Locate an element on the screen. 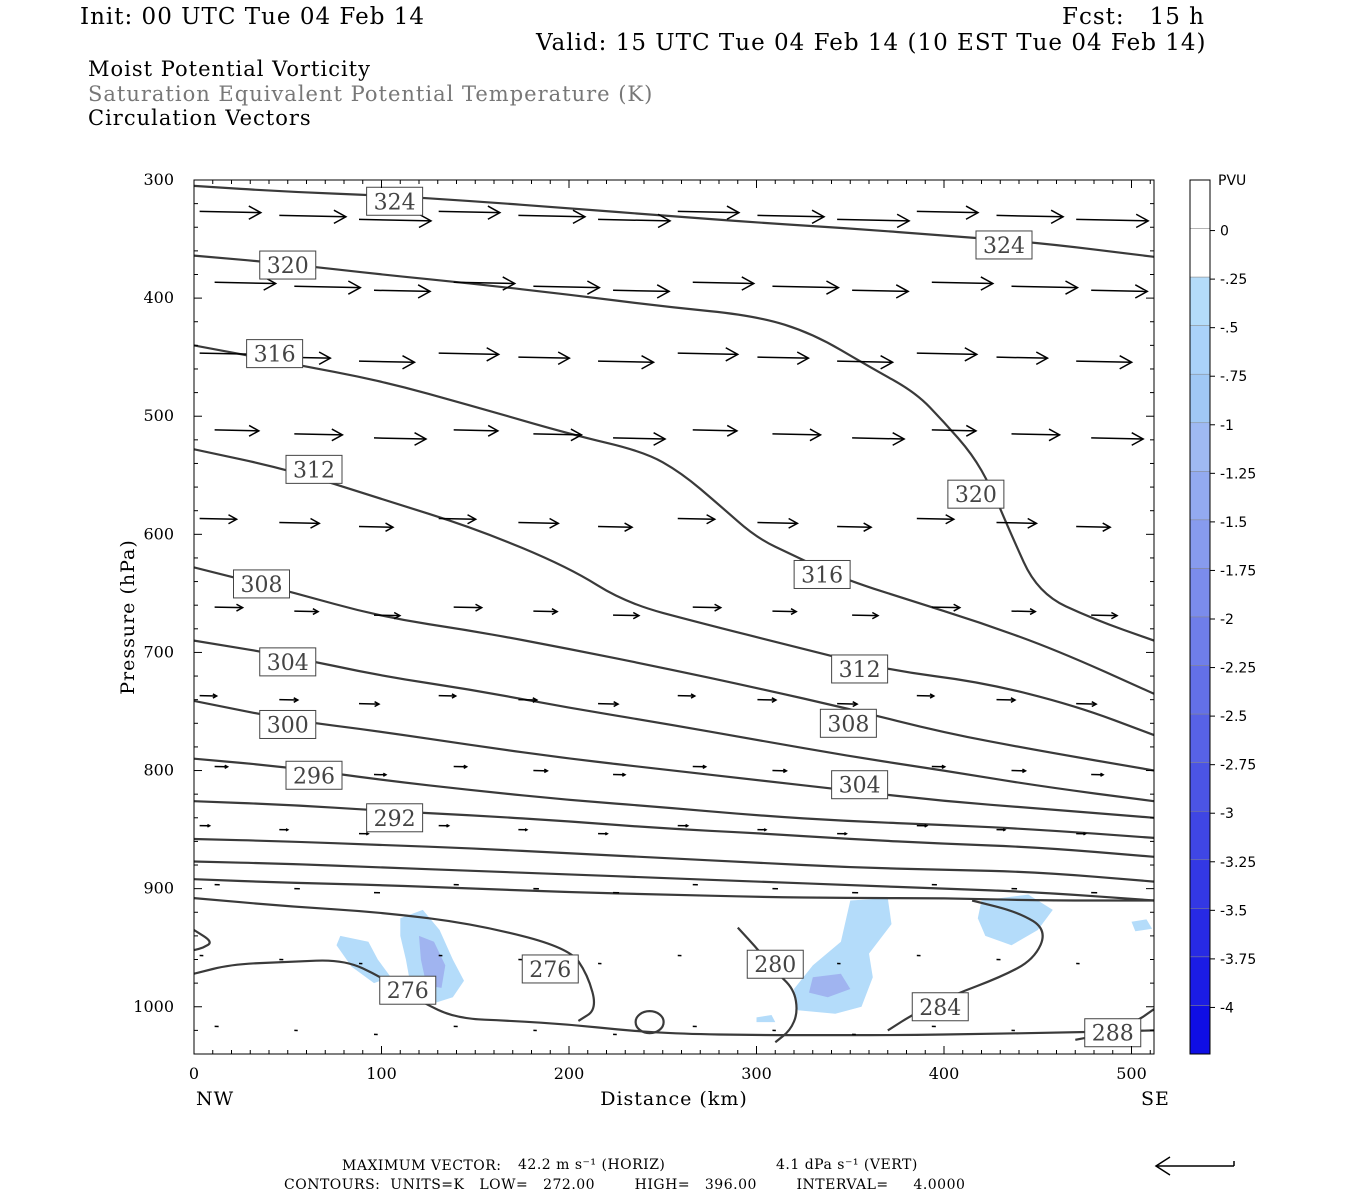  max-vector-horiz: 42.2 m s⁻¹ (HORIZ) is located at coordinates (592, 1165).